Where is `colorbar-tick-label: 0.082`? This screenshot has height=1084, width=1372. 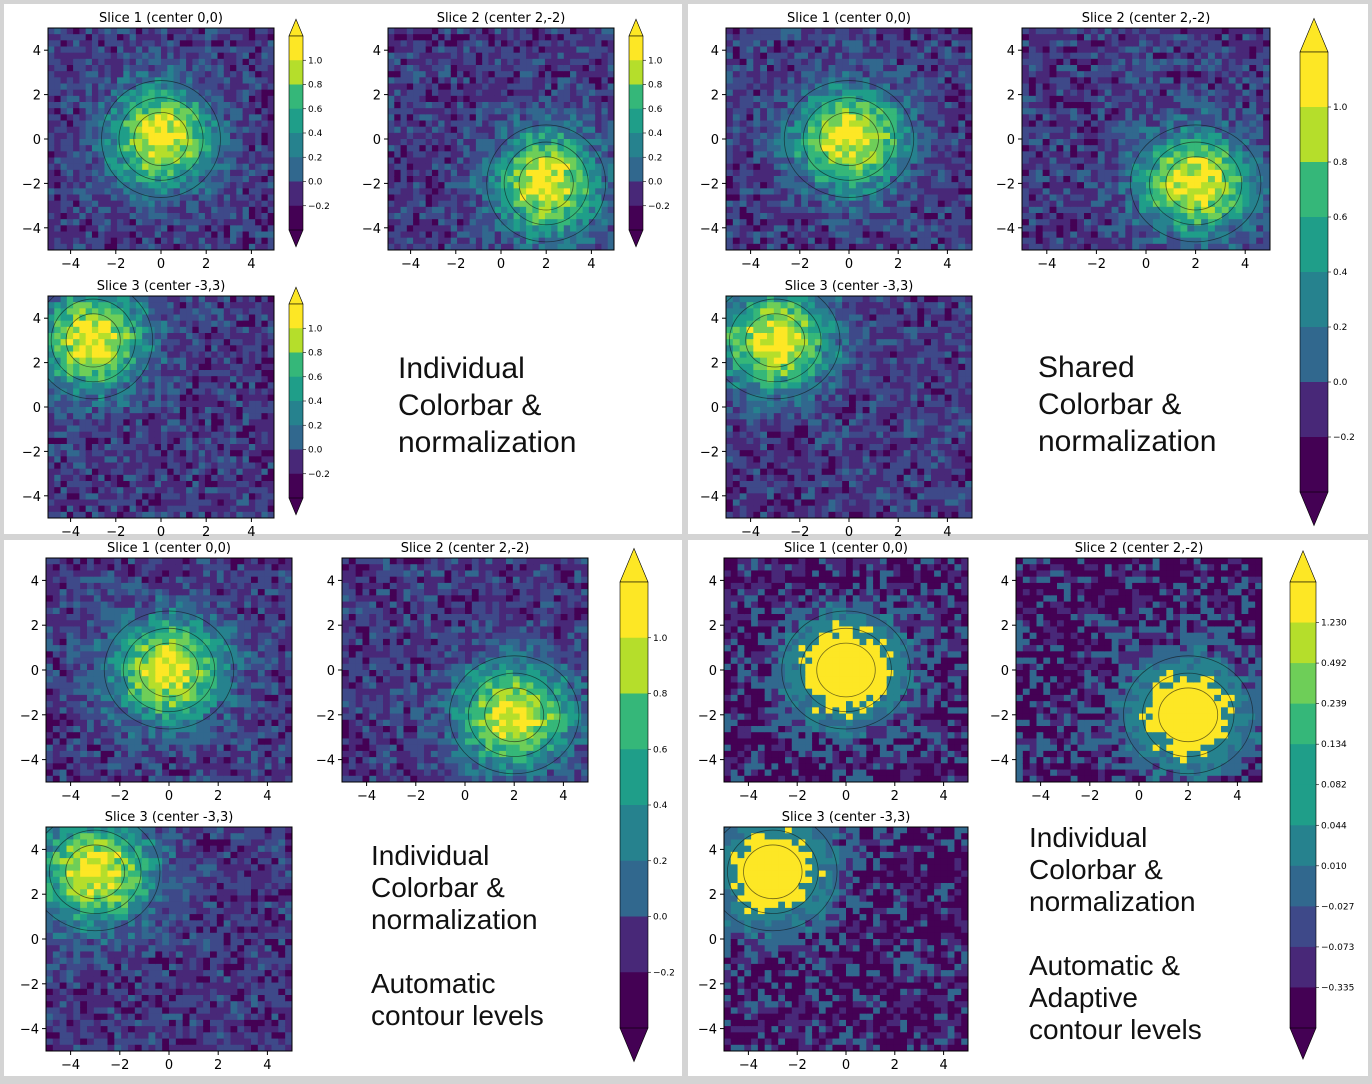
colorbar-tick-label: 0.082 is located at coordinates (1334, 786).